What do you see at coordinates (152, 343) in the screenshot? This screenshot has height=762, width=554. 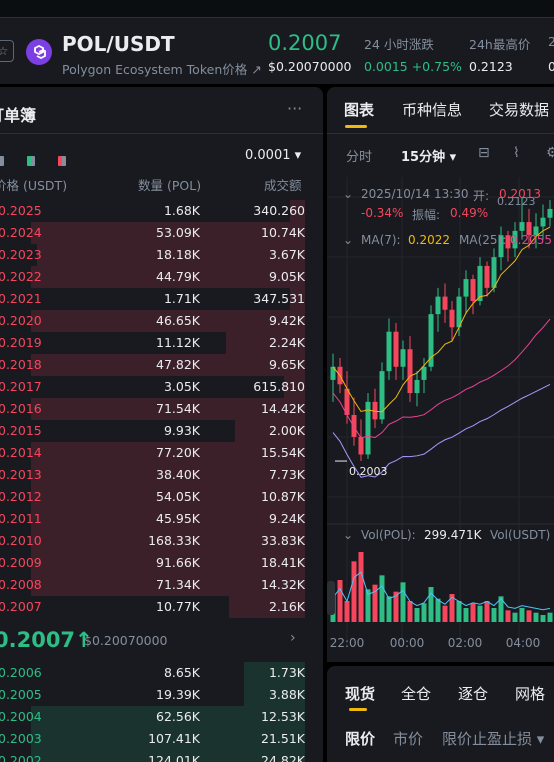 I see `ask-row: 0.2019 11.12K 2.24K` at bounding box center [152, 343].